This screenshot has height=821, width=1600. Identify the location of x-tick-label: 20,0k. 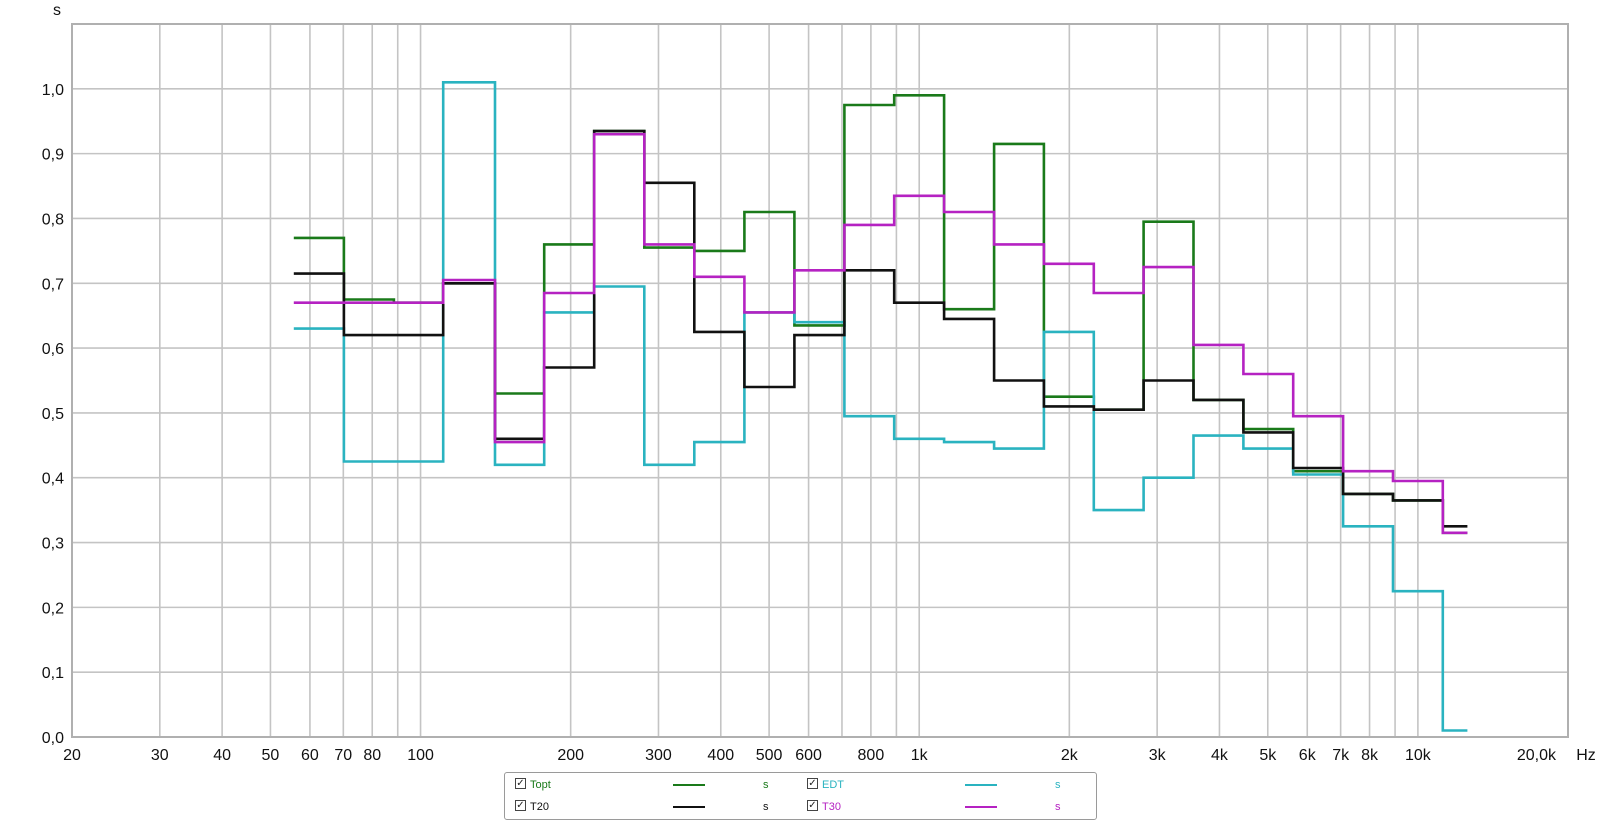
(1537, 755).